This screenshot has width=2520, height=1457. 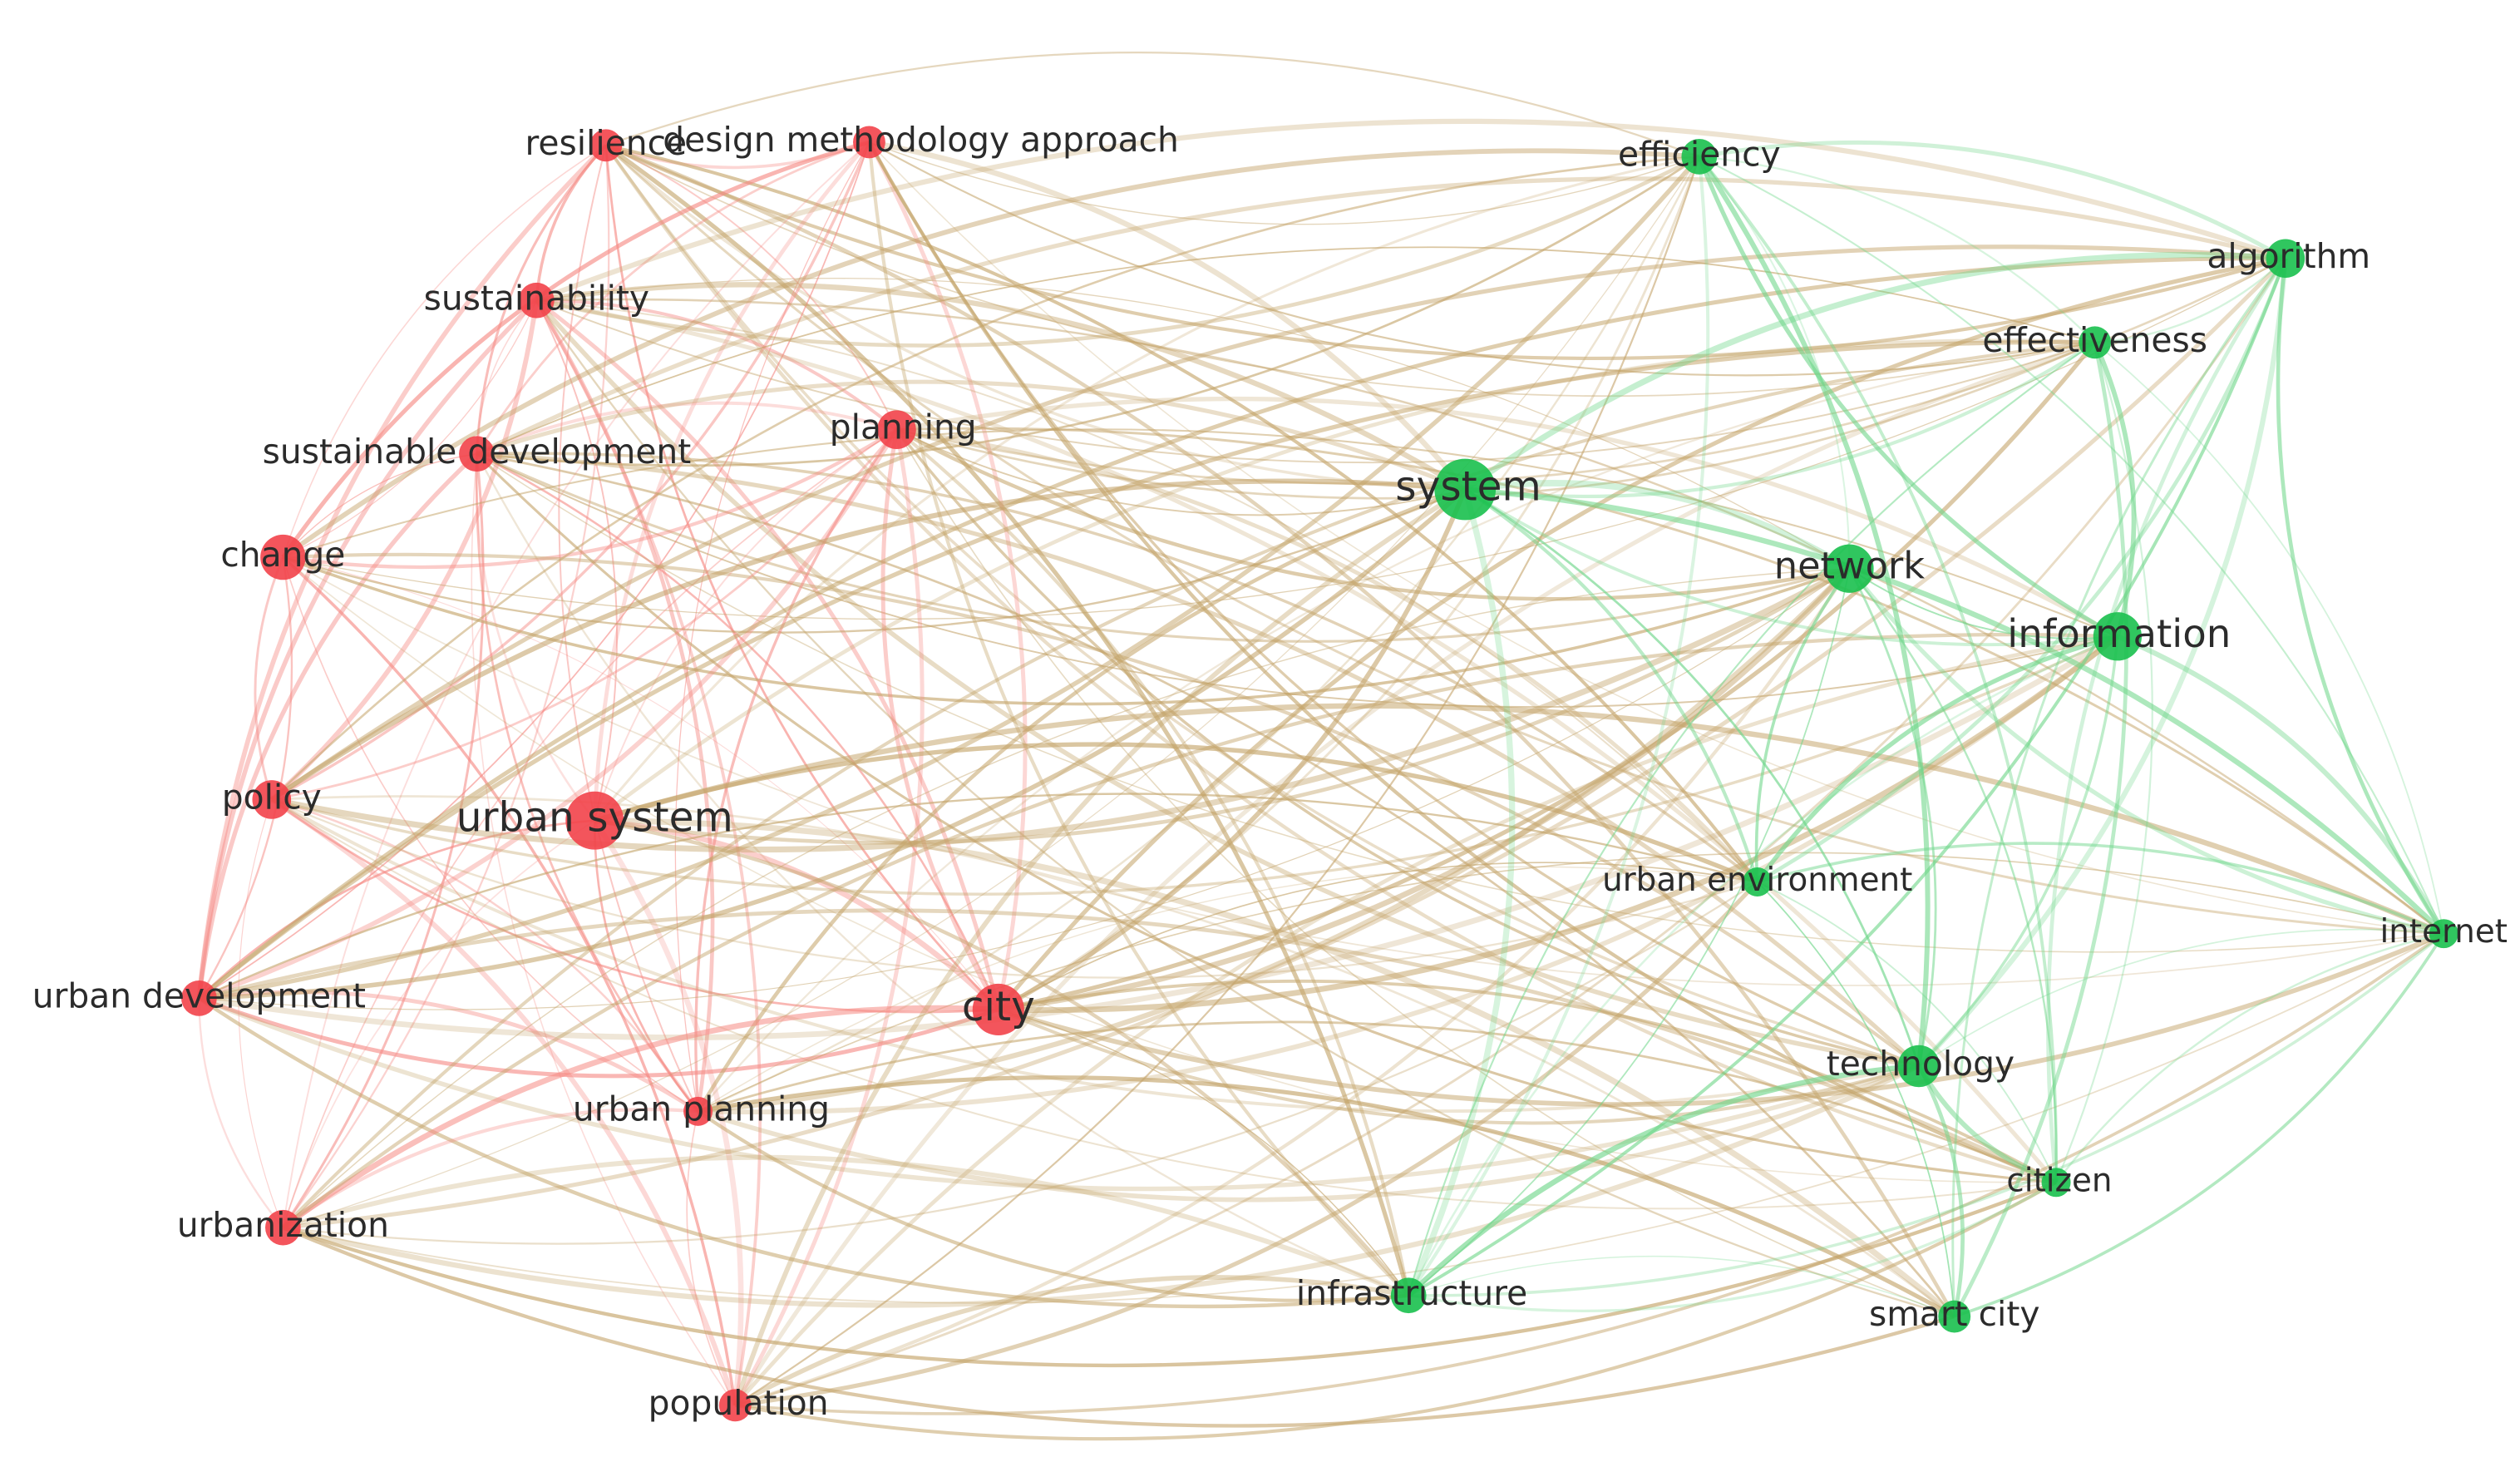 I want to click on node-label: sustainable development, so click(x=478, y=452).